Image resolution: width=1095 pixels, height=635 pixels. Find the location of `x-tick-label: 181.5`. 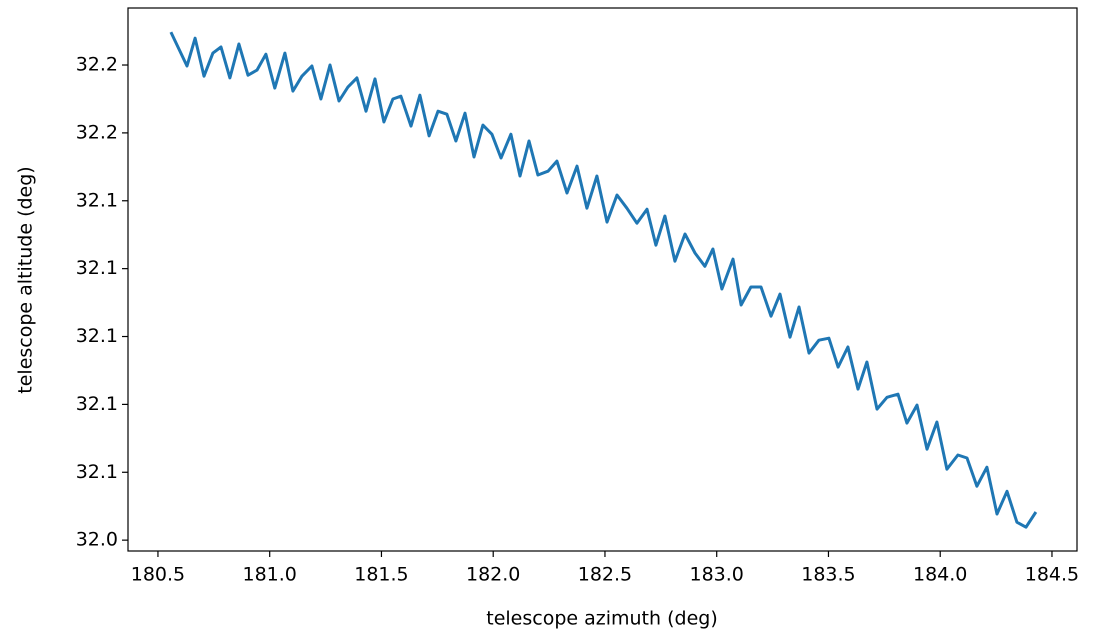

x-tick-label: 181.5 is located at coordinates (381, 575).